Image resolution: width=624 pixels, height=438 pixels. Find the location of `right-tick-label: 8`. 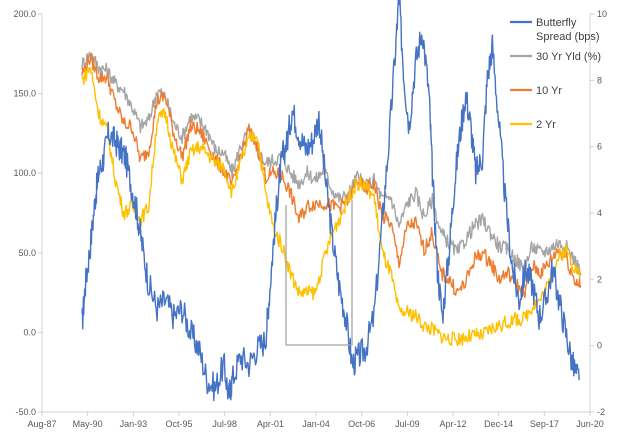

right-tick-label: 8 is located at coordinates (599, 80).